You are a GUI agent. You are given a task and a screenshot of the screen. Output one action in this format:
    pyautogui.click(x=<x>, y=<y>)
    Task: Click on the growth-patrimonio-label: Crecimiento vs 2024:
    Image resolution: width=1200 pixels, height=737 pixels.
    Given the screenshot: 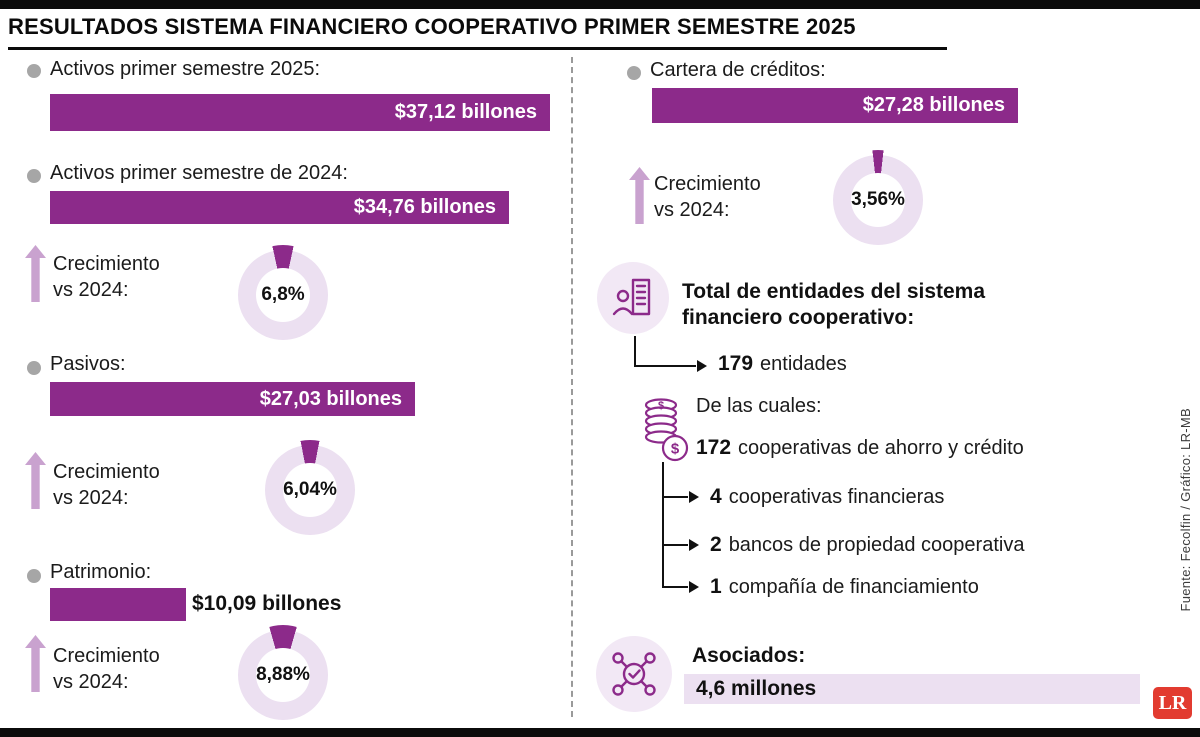 What is the action you would take?
    pyautogui.click(x=106, y=669)
    